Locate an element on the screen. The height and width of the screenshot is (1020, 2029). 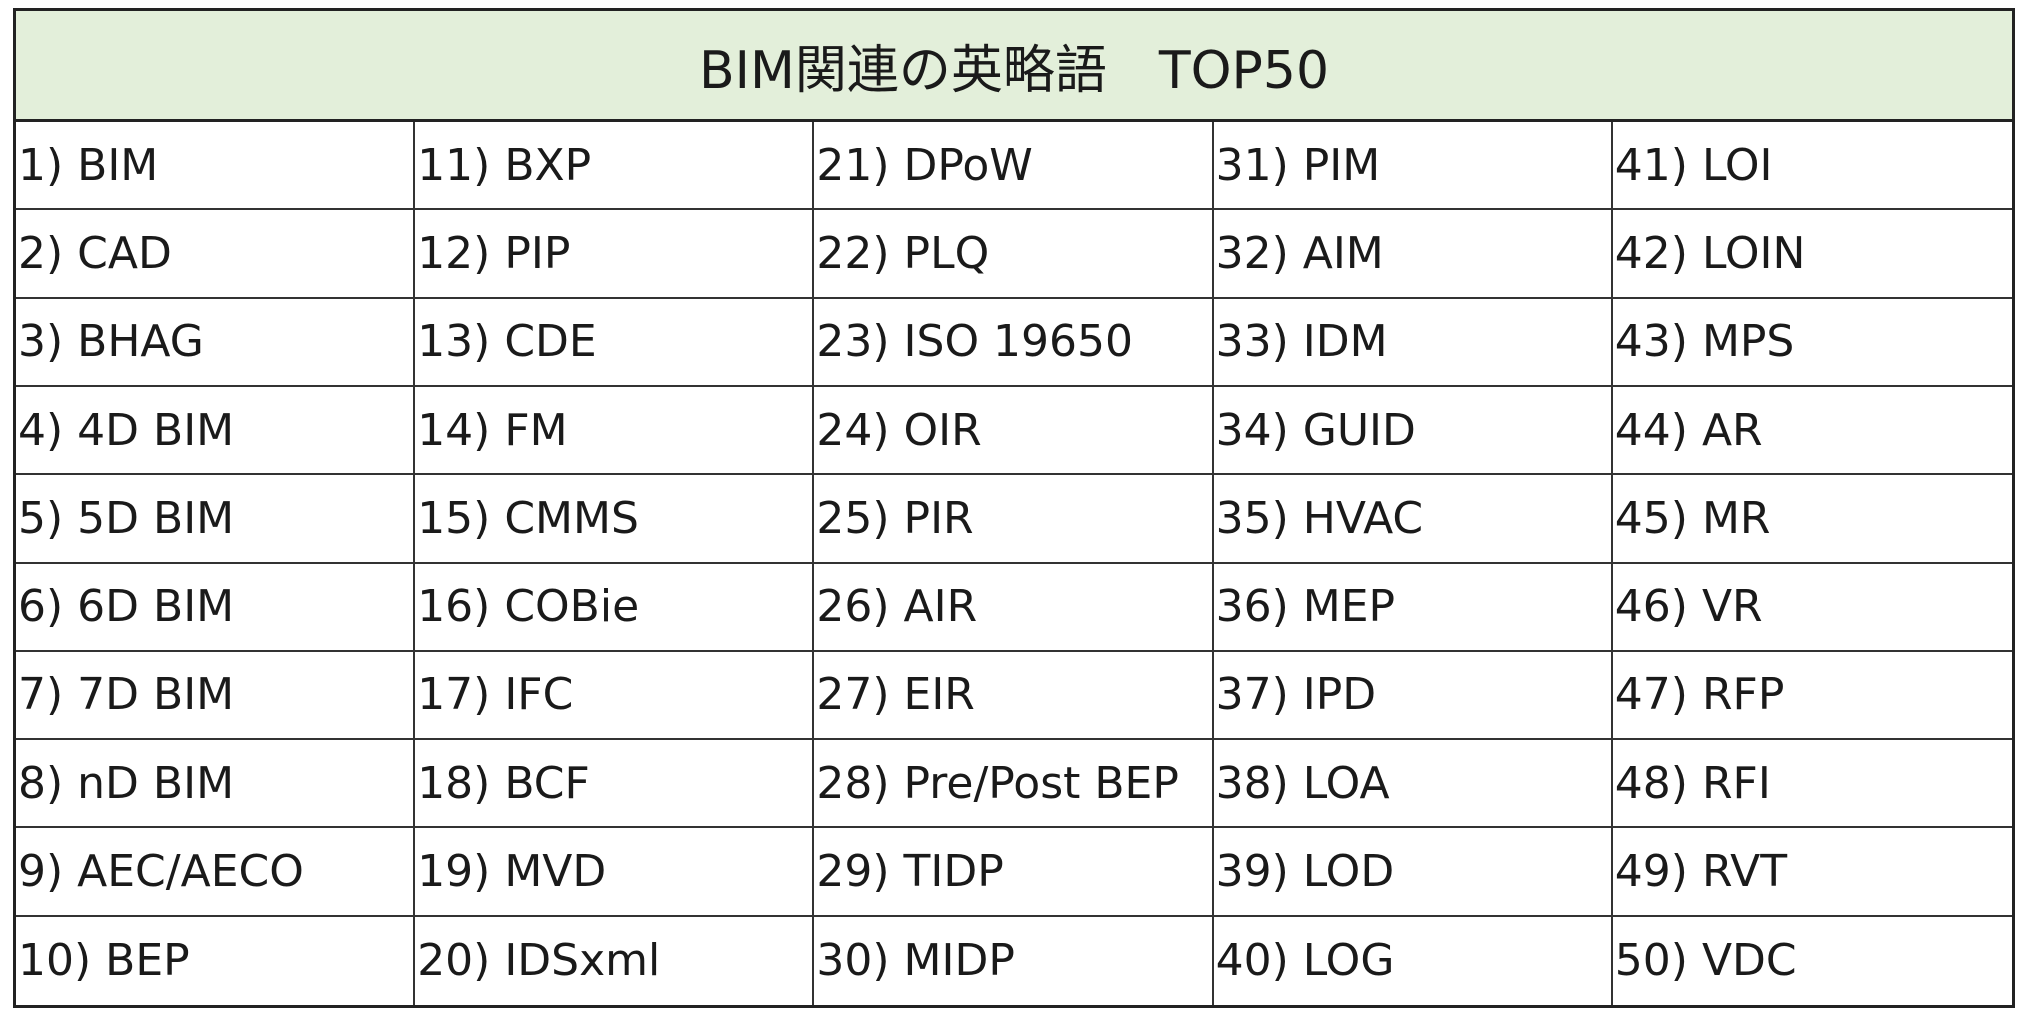
table-cell: 11) BXP is located at coordinates (615, 166).